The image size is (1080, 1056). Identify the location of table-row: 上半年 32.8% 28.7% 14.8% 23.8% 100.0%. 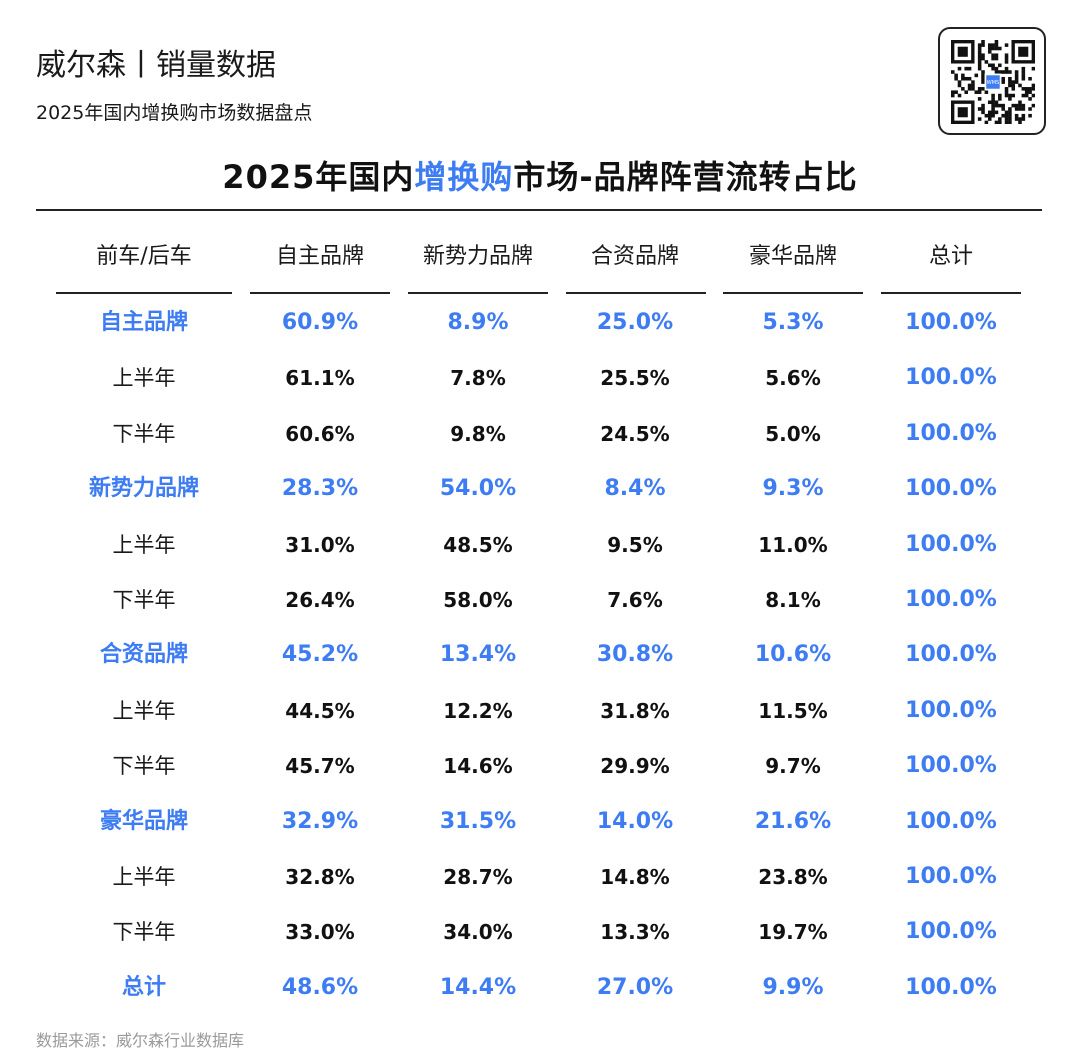
(540, 877).